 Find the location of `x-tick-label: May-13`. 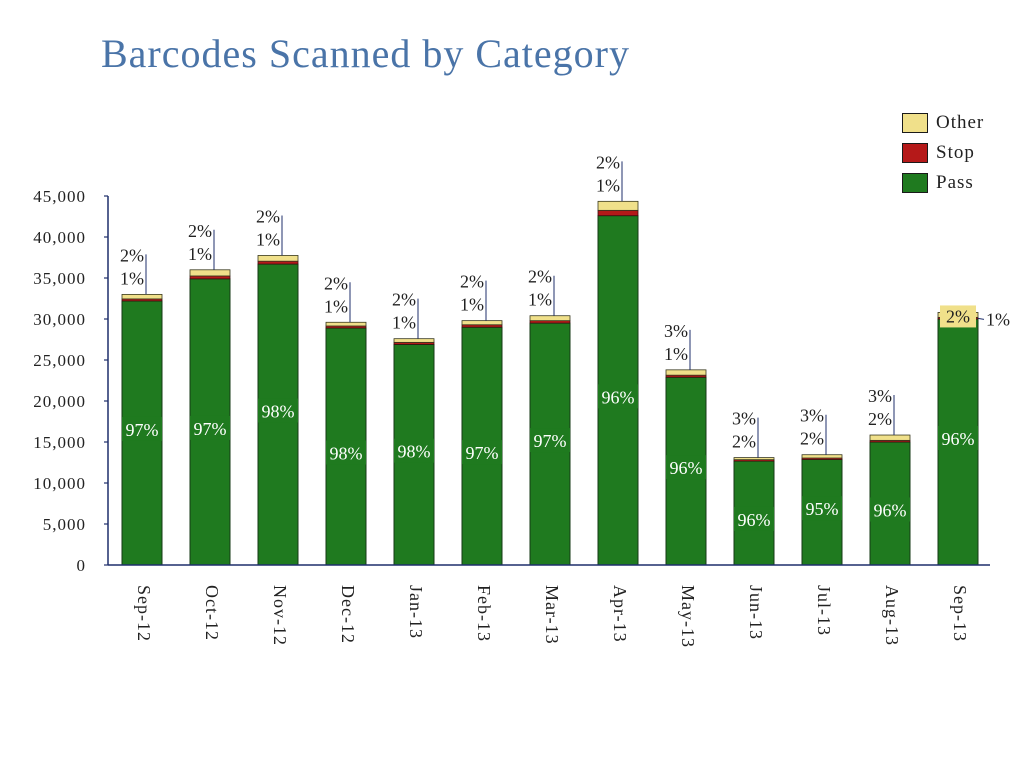

x-tick-label: May-13 is located at coordinates (688, 616).